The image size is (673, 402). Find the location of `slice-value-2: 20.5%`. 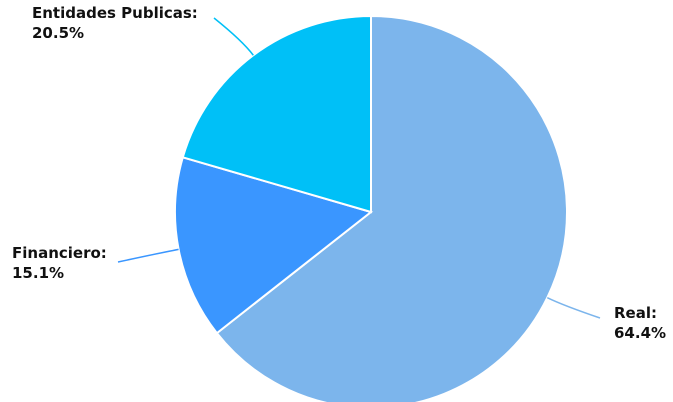

slice-value-2: 20.5% is located at coordinates (58, 33).